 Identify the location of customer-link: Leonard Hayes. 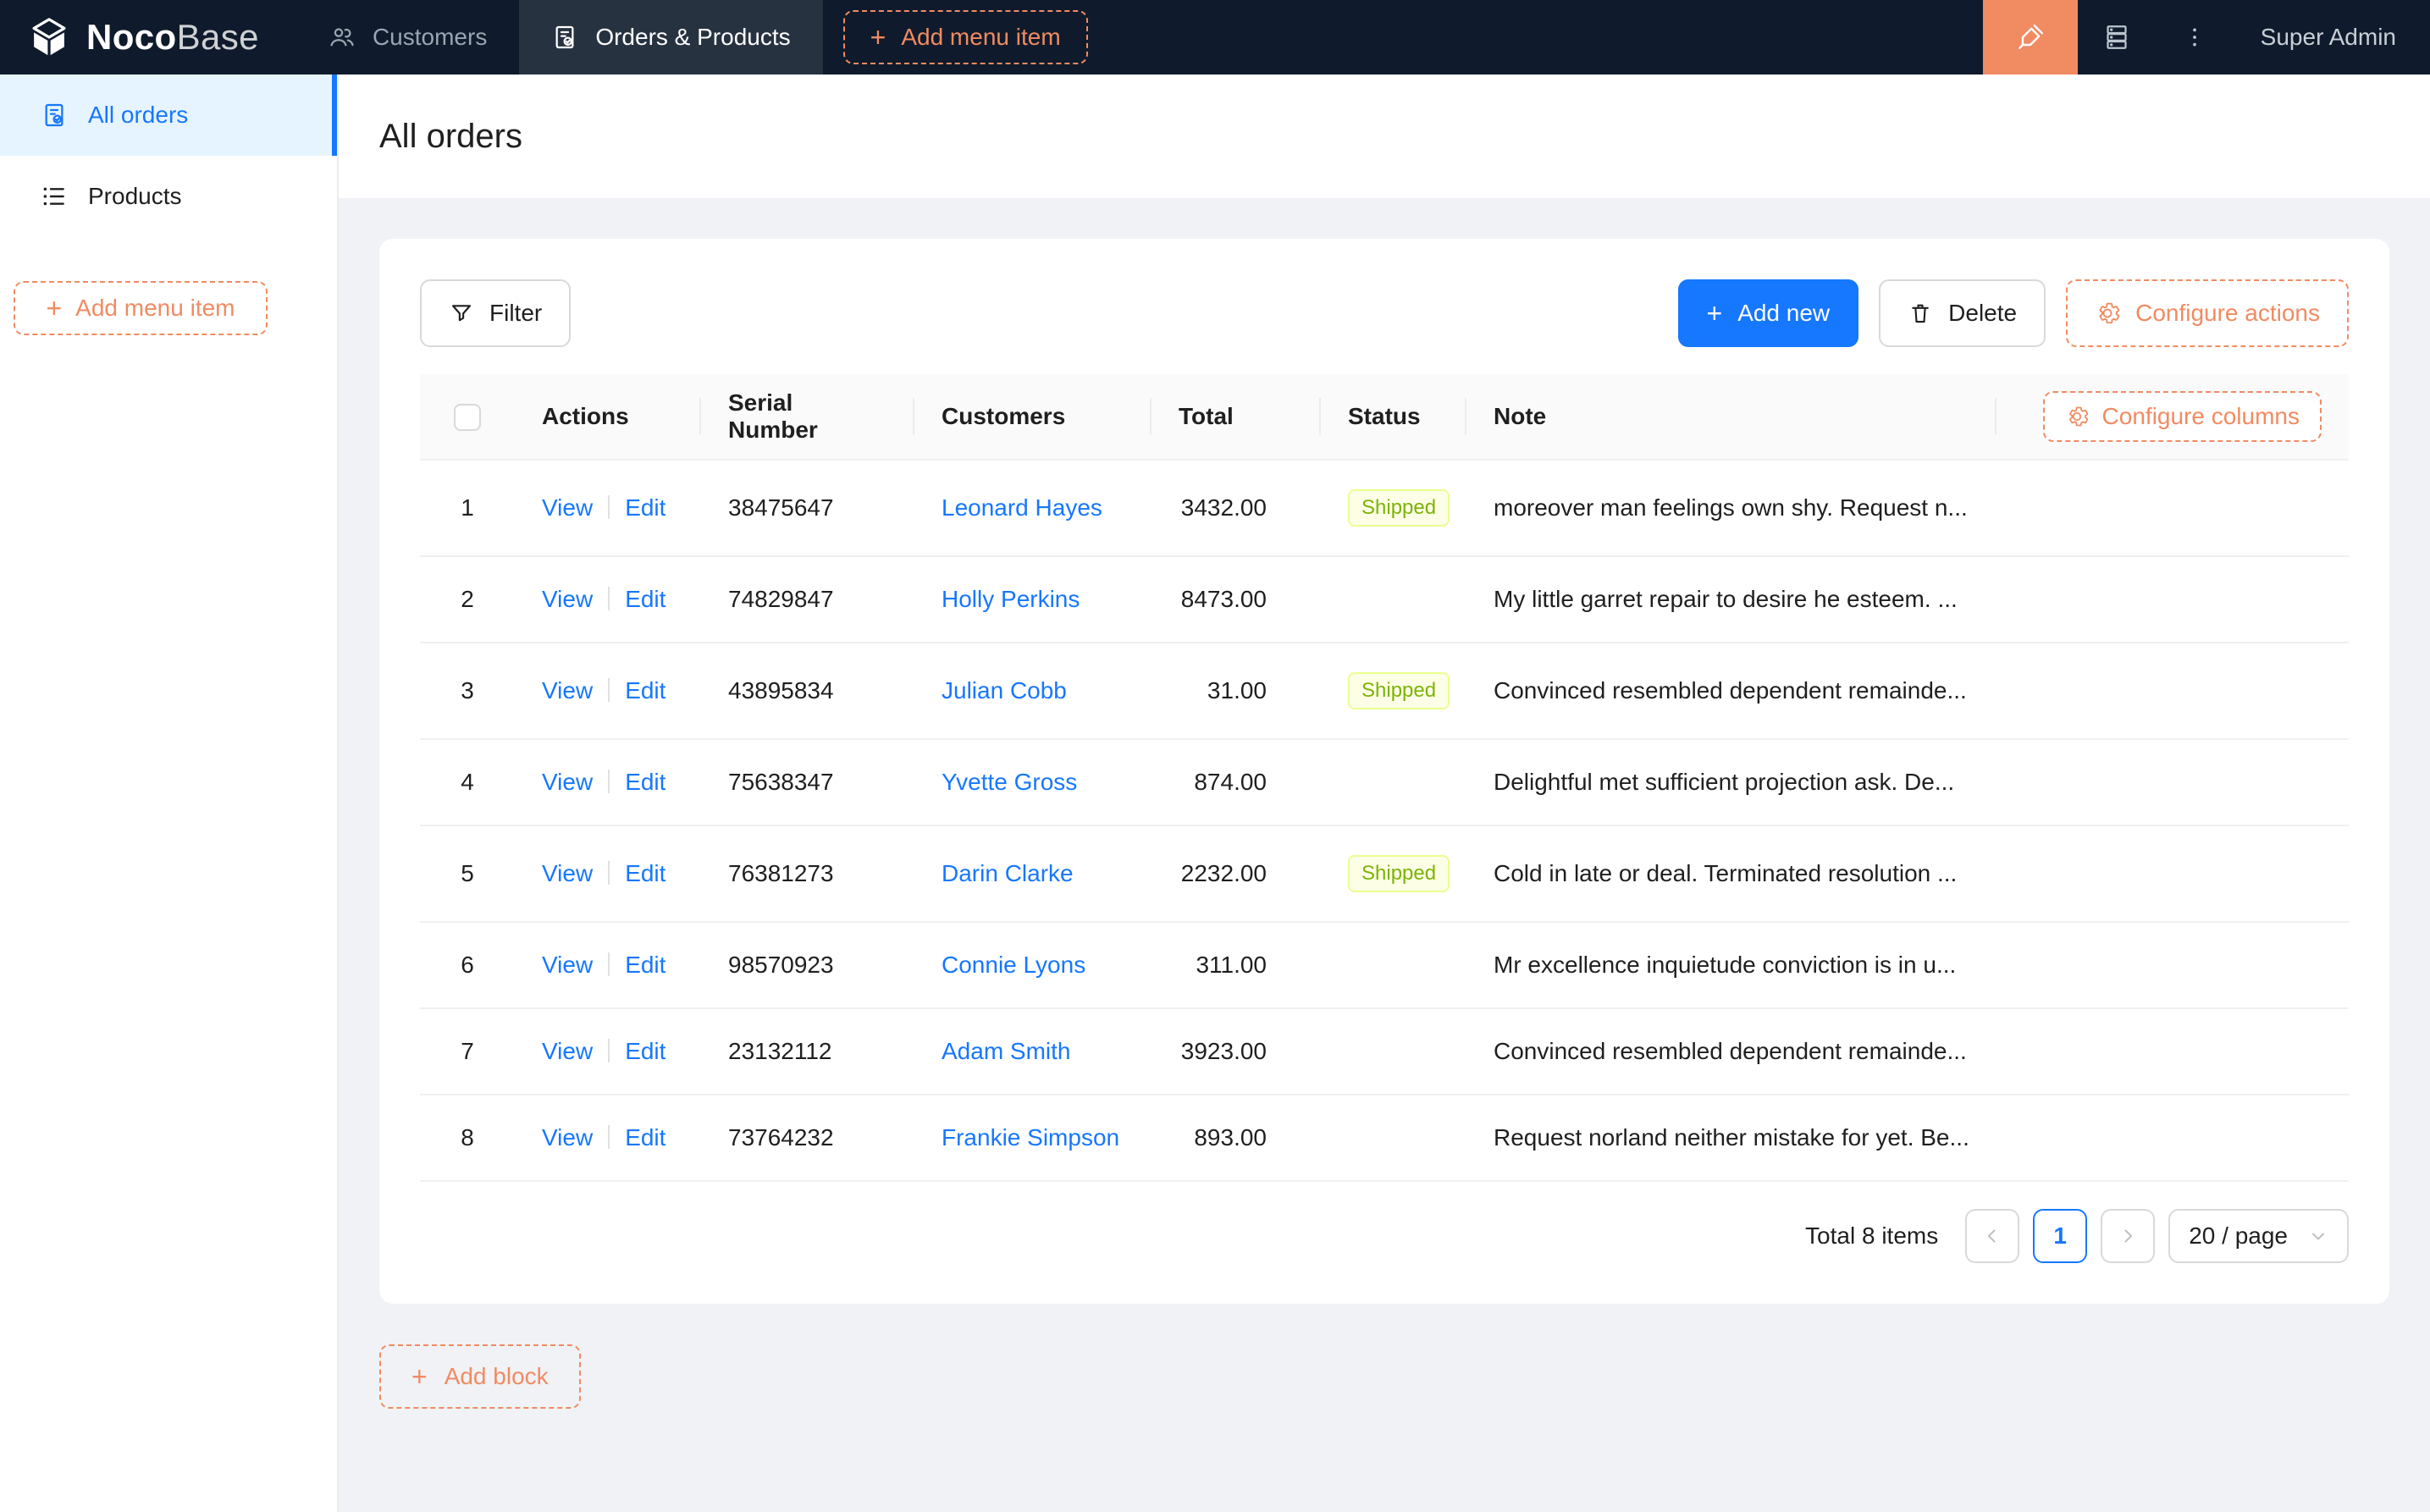
(1022, 508).